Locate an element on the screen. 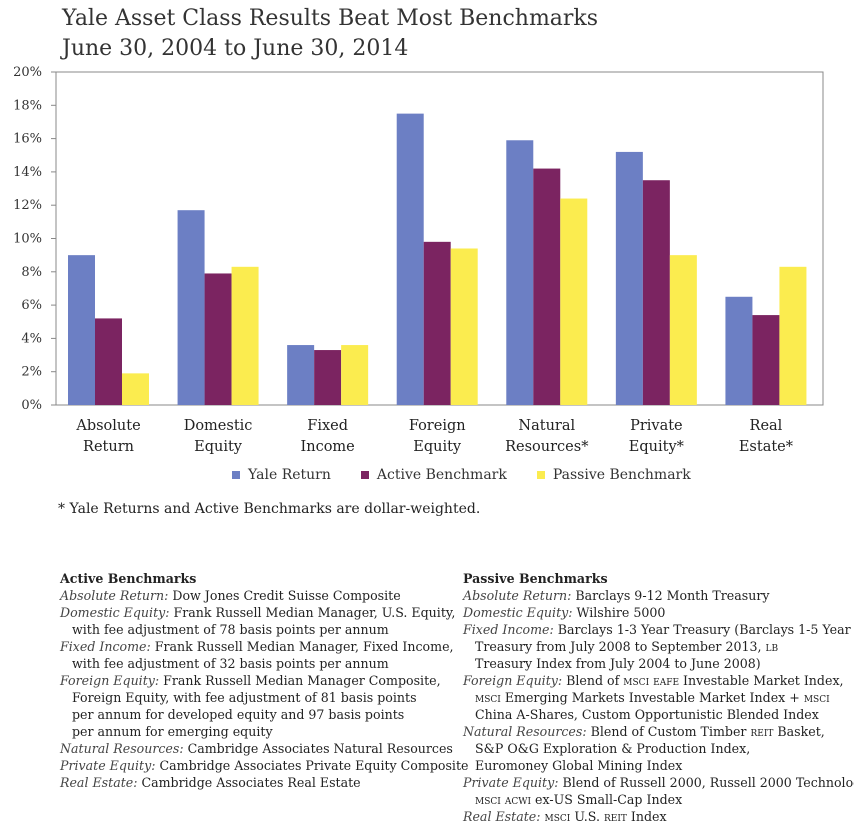 This screenshot has width=854, height=832. benchmark-line: per annum for emerging equity is located at coordinates (257, 731).